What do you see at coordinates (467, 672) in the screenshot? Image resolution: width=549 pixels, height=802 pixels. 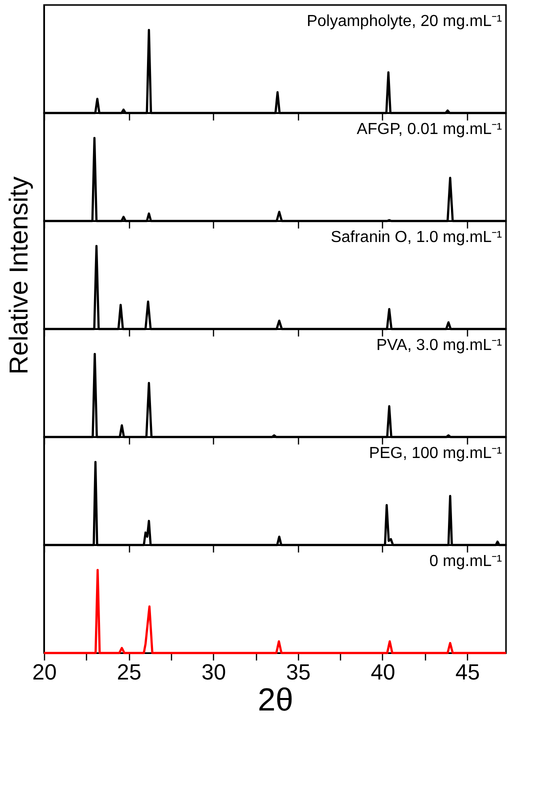 I see `x-tick-label: 45` at bounding box center [467, 672].